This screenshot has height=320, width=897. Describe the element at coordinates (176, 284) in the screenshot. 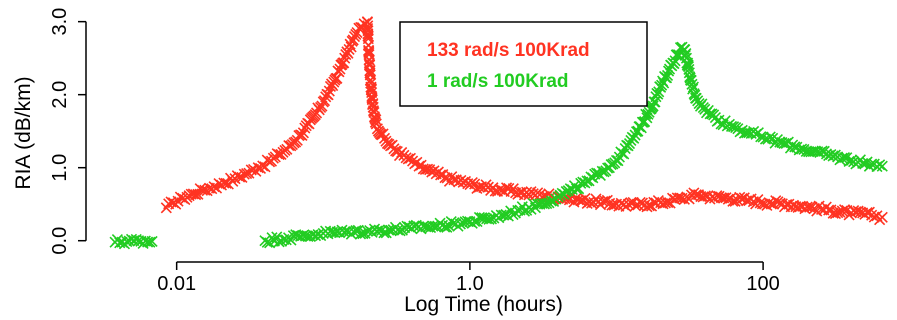

I see `x-tick-label: 0.01` at that location.